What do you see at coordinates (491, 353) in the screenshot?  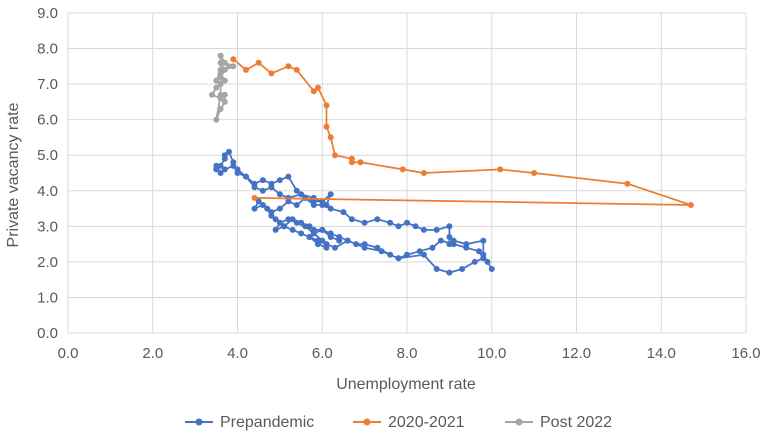 I see `x-tick-label: 10.0` at bounding box center [491, 353].